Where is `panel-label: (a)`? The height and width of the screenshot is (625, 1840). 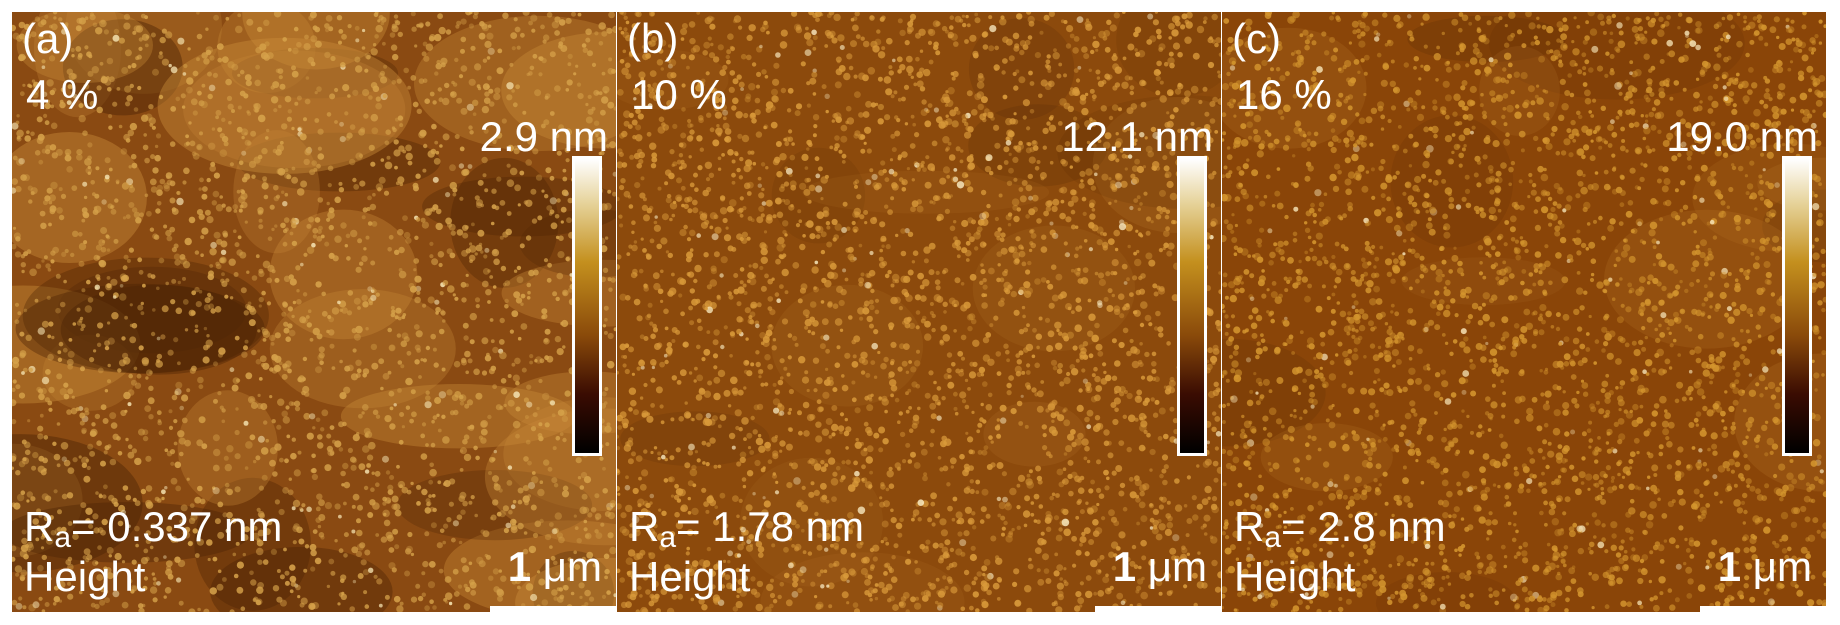 panel-label: (a) is located at coordinates (48, 38).